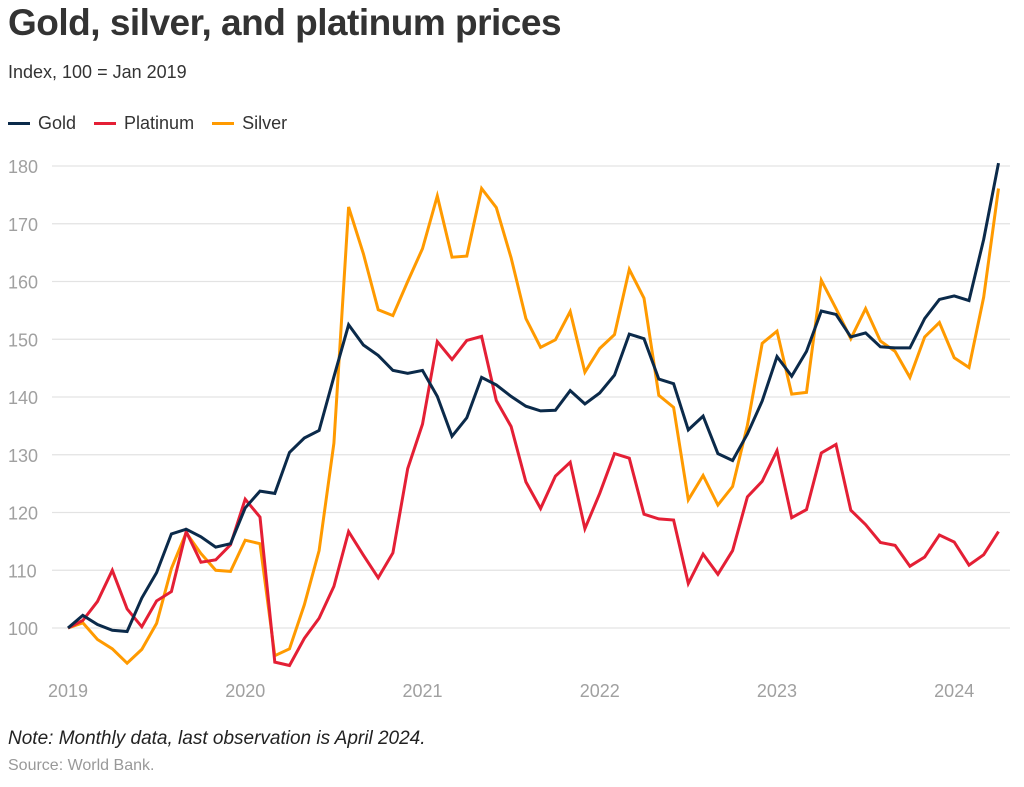 The image size is (1024, 787). Describe the element at coordinates (23, 225) in the screenshot. I see `y-tick-label: 170` at that location.